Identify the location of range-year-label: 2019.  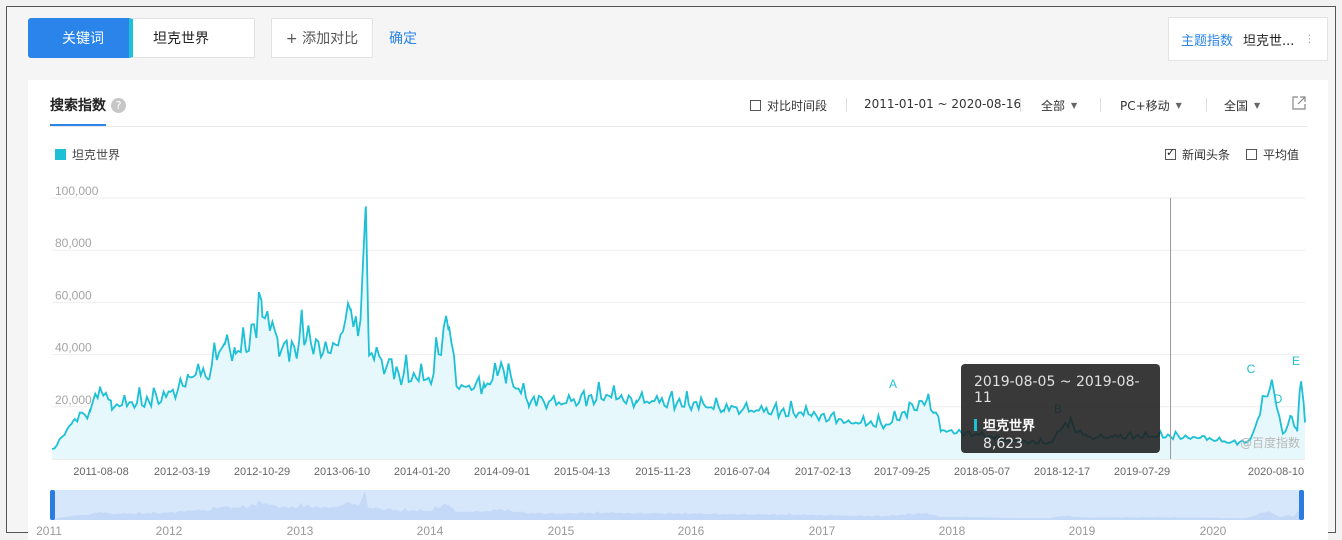
(1082, 531).